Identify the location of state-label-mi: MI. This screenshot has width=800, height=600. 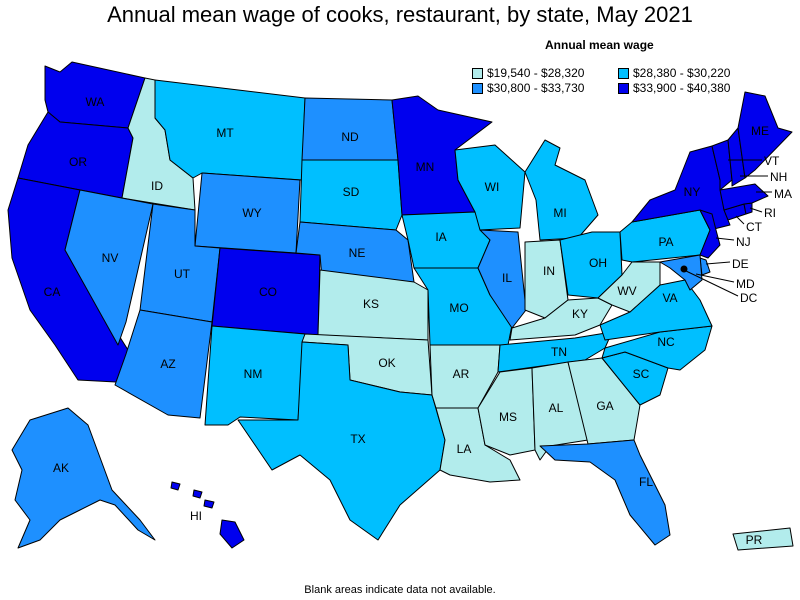
(559, 213).